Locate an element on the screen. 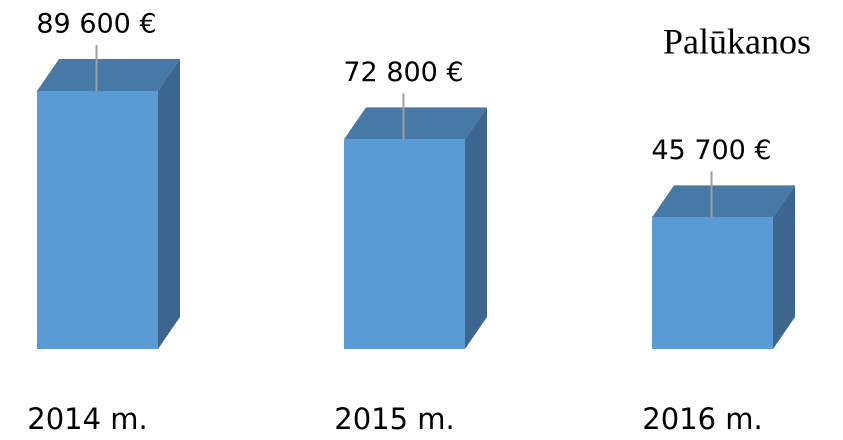 The image size is (843, 440). x-tick-label: 2015 m. is located at coordinates (394, 419).